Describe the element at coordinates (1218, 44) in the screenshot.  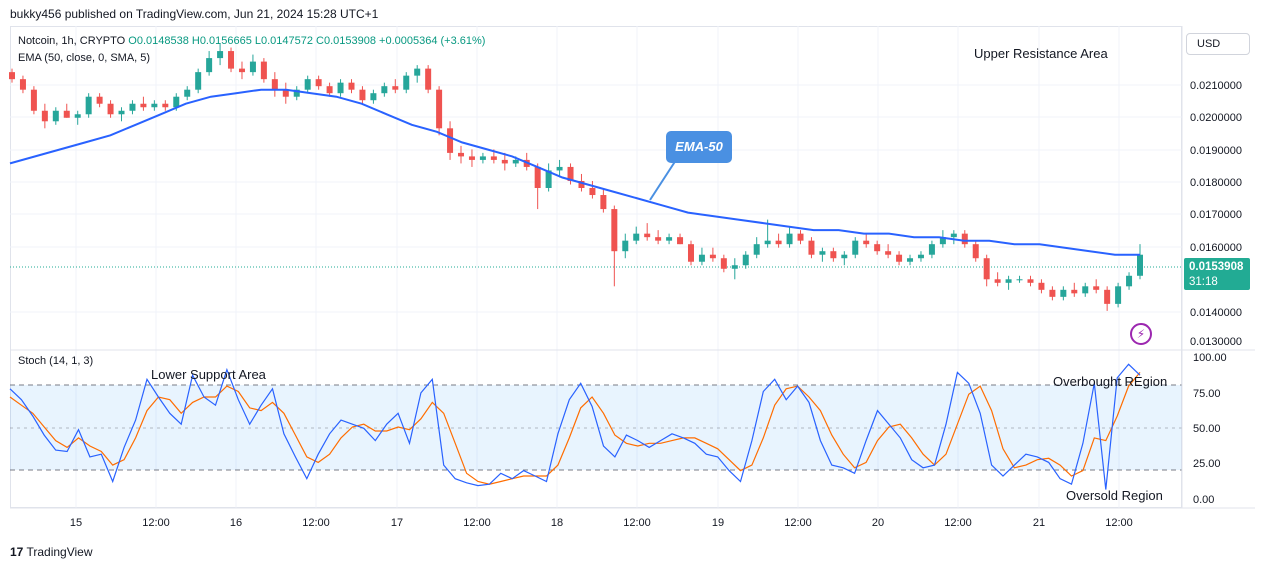
I see `currency-selector: USD` at that location.